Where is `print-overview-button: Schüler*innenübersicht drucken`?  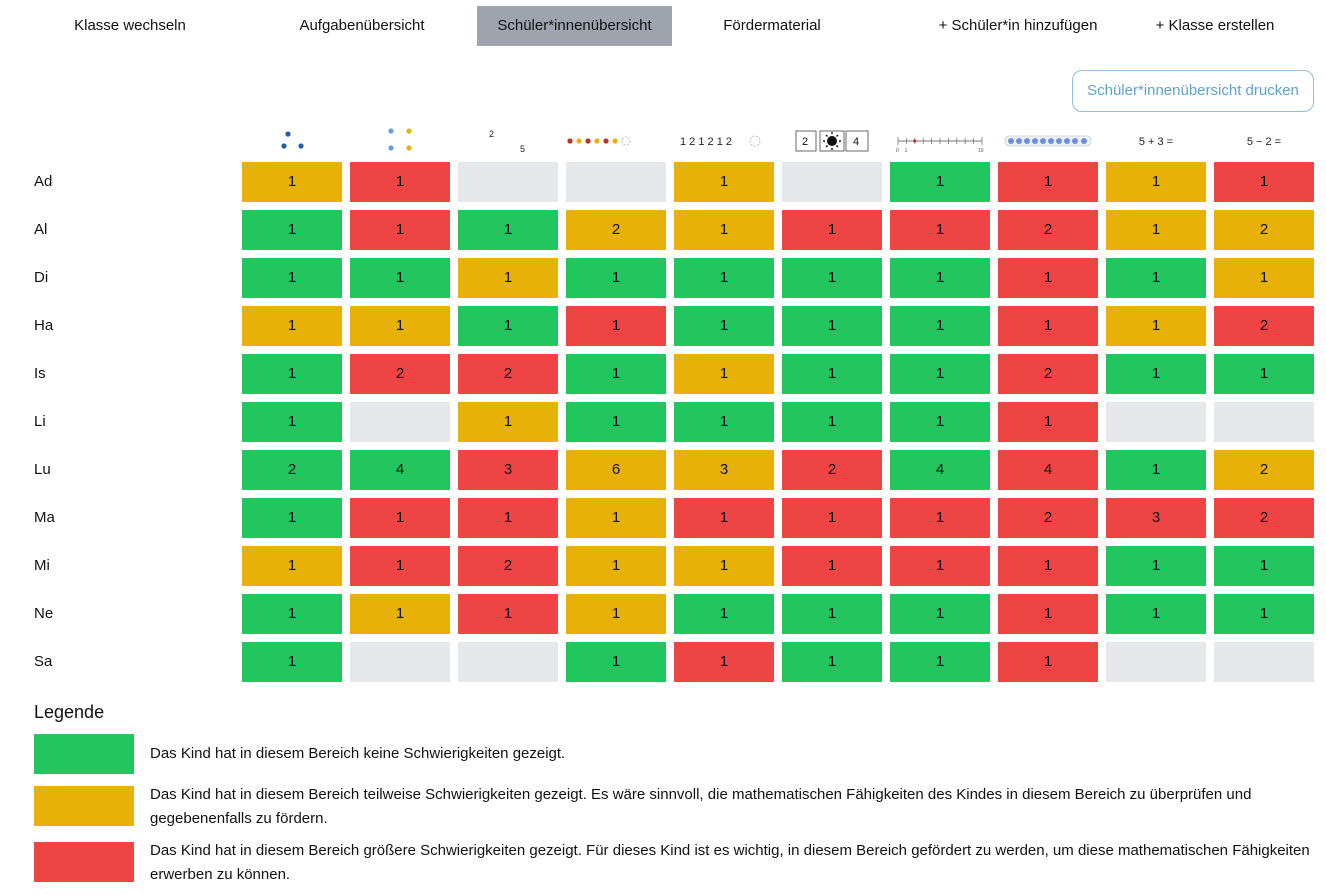
print-overview-button: Schüler*innenübersicht drucken is located at coordinates (1193, 91).